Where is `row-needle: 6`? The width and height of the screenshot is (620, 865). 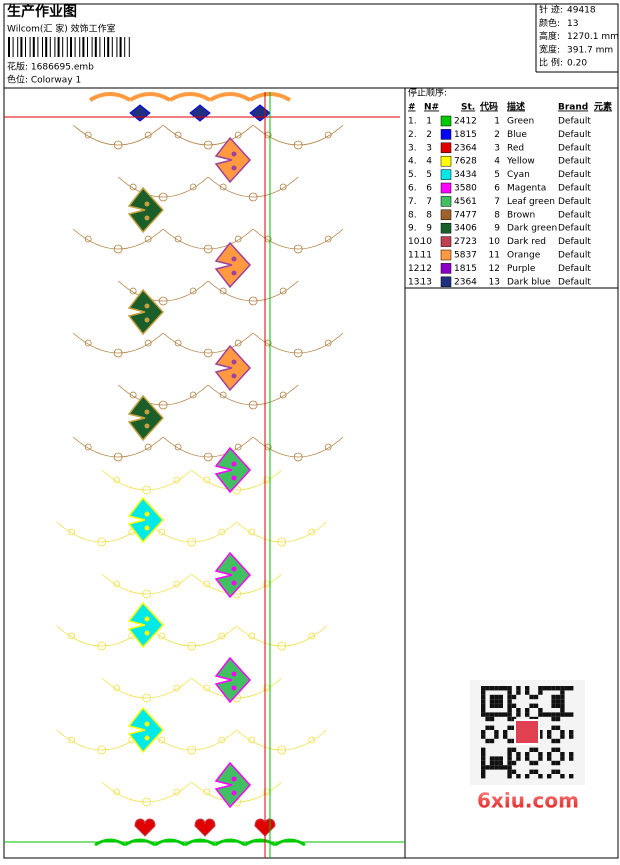 row-needle: 6 is located at coordinates (429, 189).